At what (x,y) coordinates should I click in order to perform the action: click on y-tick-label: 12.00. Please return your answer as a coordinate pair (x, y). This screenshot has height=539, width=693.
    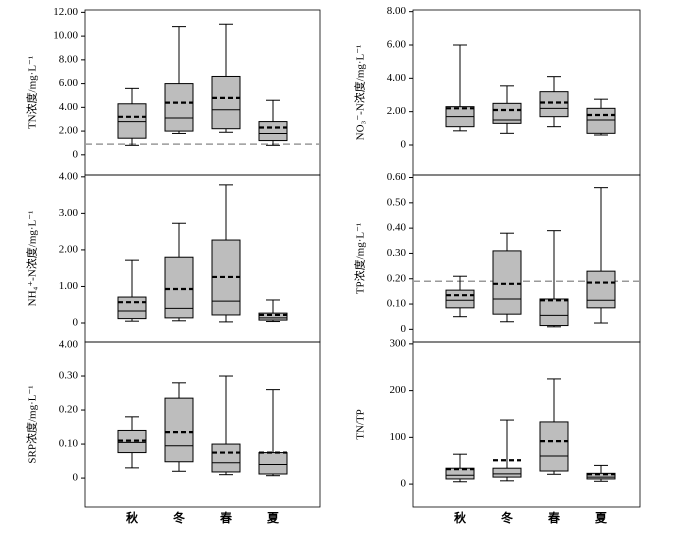
    Looking at the image, I should click on (65, 12).